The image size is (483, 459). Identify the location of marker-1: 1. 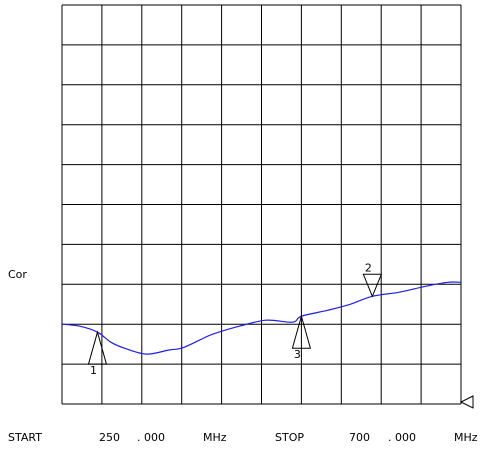
(97, 353).